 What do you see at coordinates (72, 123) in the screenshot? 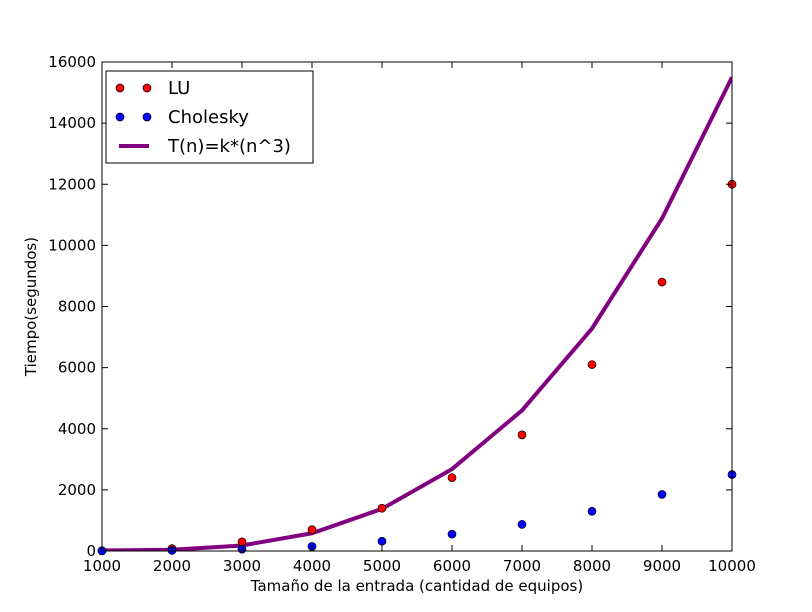
I see `y-tick-label: 14000` at bounding box center [72, 123].